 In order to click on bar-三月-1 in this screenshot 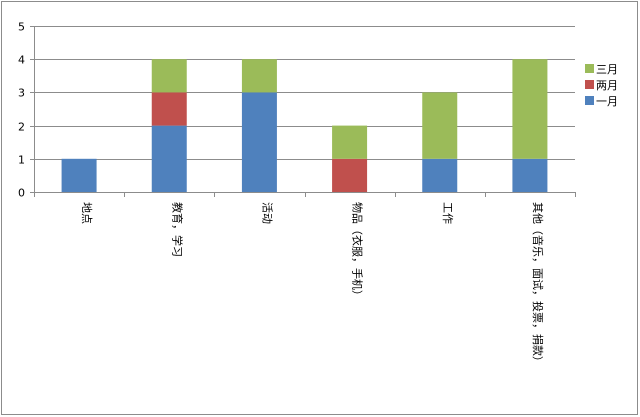, I will do `click(169, 76)`.